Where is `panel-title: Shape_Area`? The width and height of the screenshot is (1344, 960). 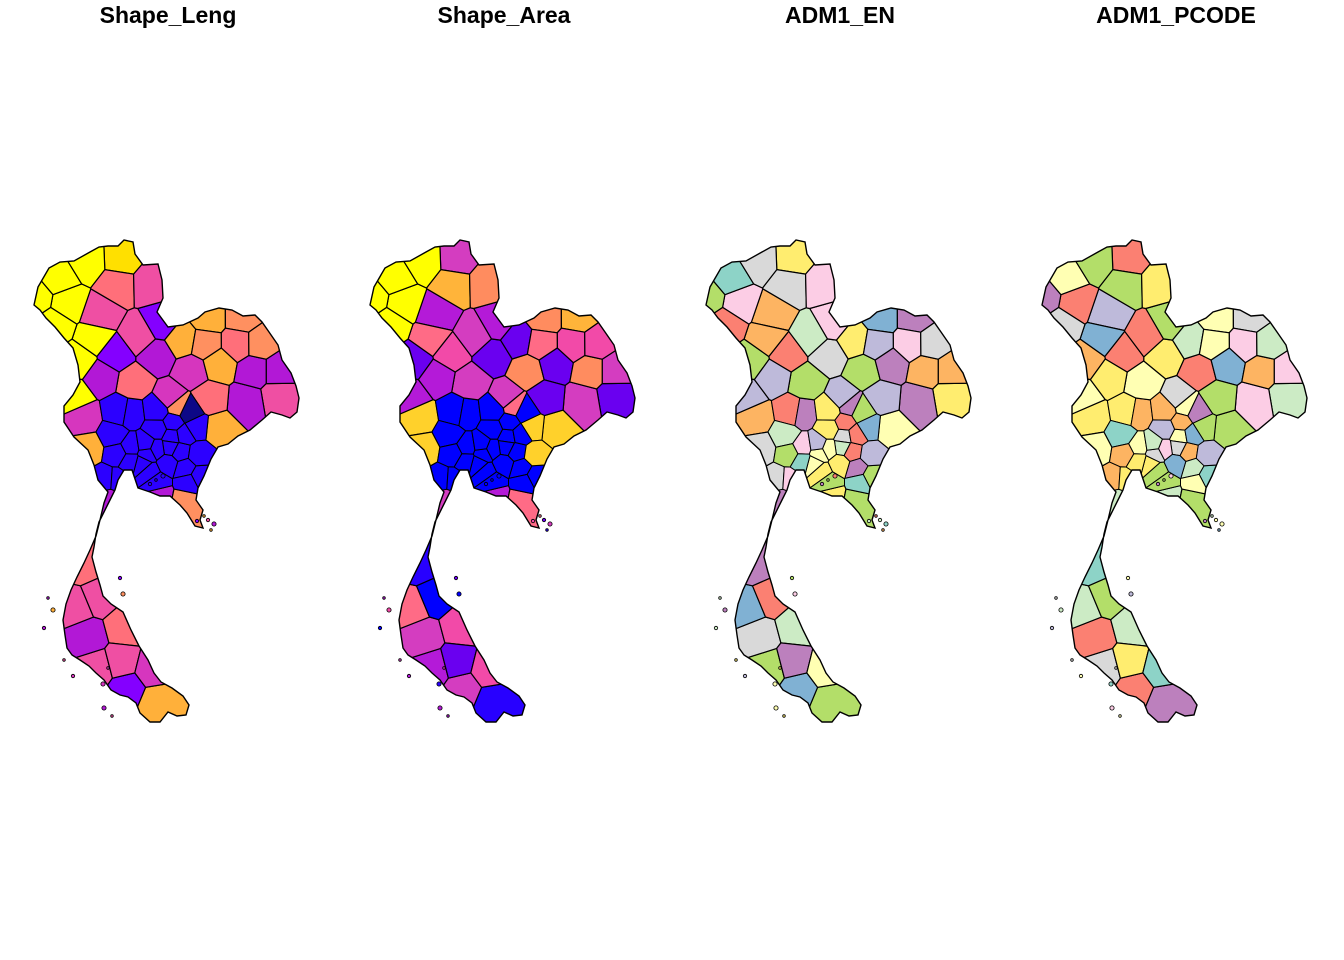 panel-title: Shape_Area is located at coordinates (504, 15).